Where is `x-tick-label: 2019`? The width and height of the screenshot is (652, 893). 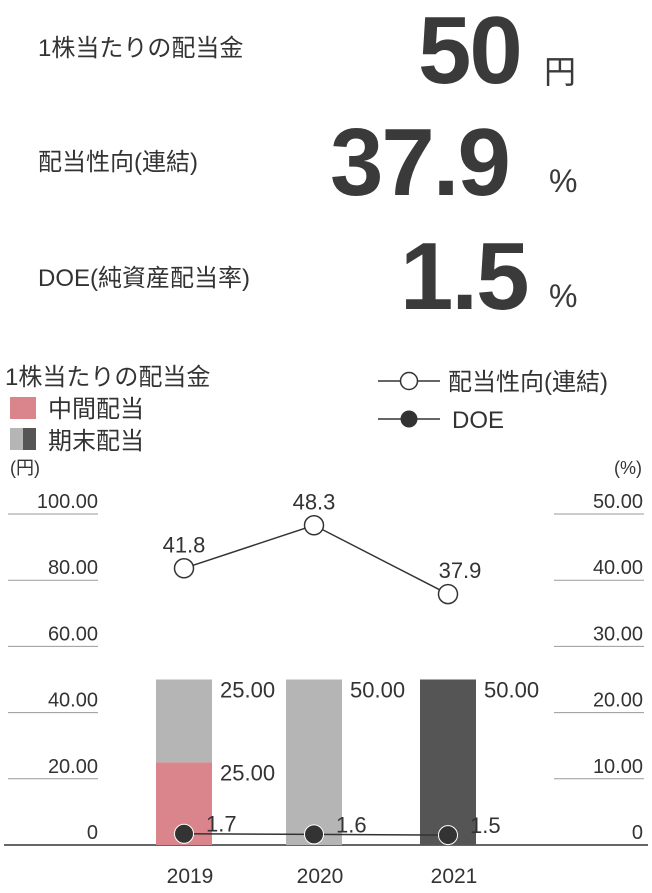
x-tick-label: 2019 is located at coordinates (190, 876).